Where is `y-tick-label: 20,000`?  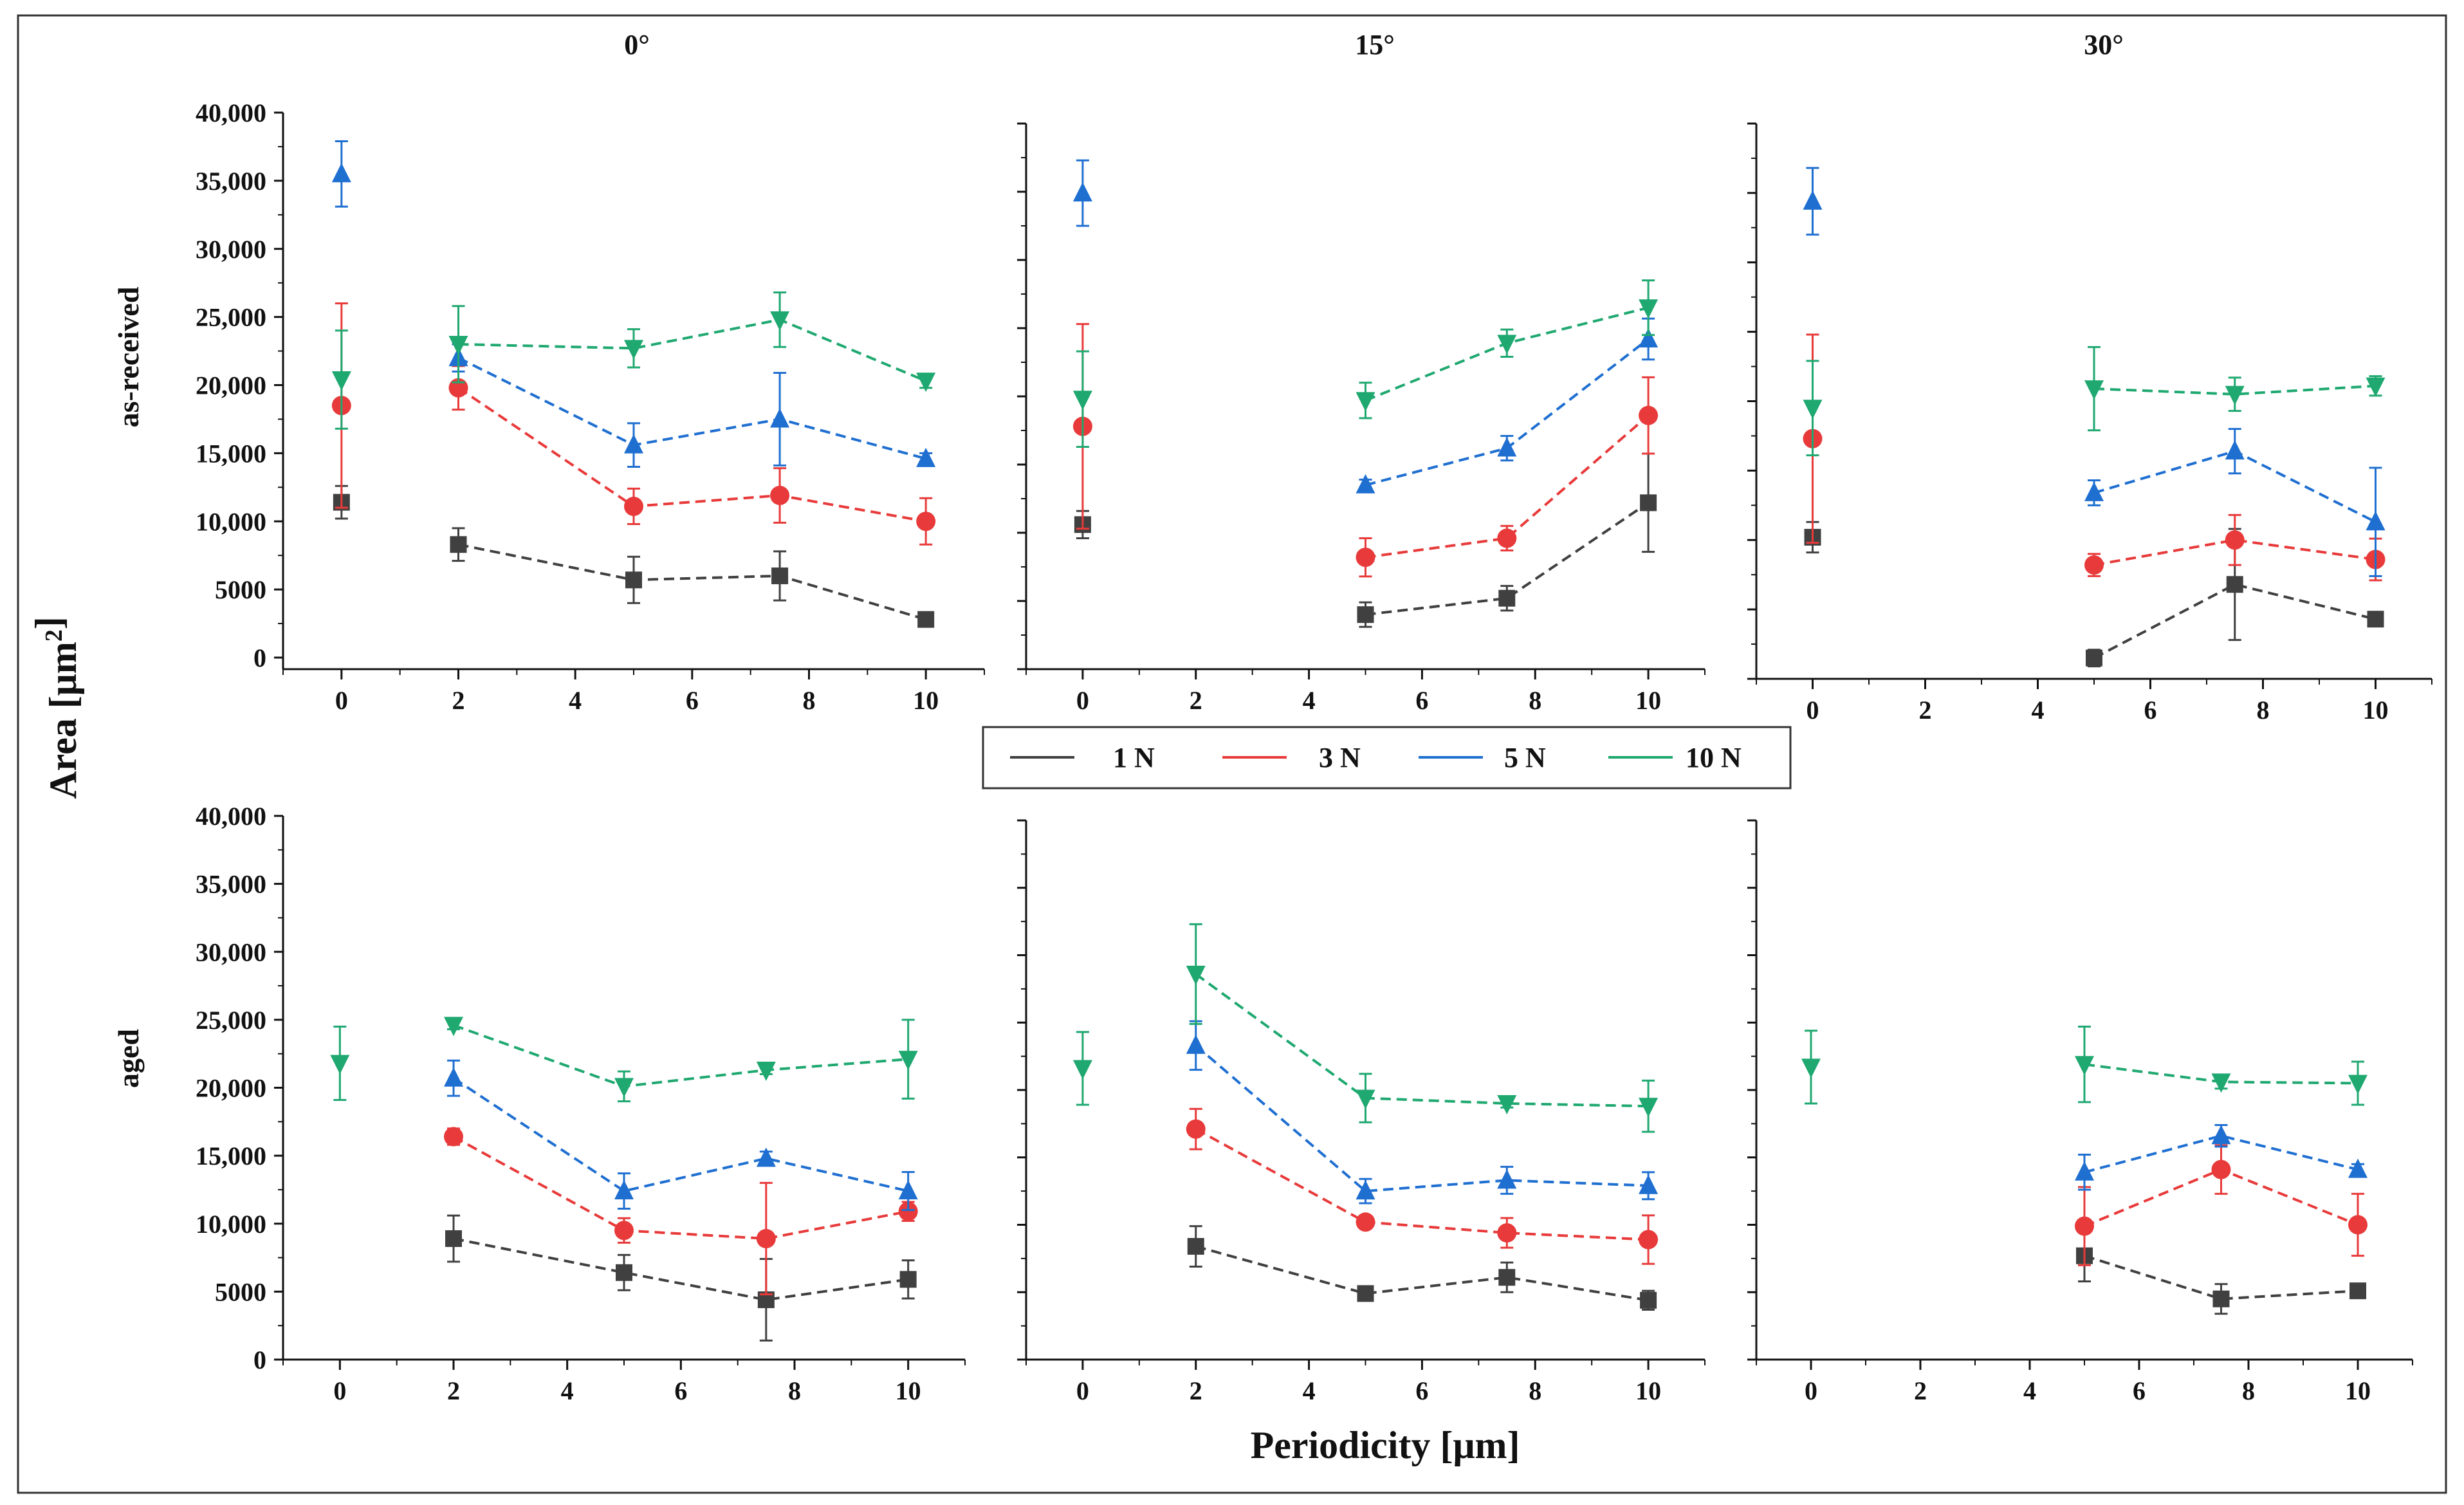
y-tick-label: 20,000 is located at coordinates (231, 1088).